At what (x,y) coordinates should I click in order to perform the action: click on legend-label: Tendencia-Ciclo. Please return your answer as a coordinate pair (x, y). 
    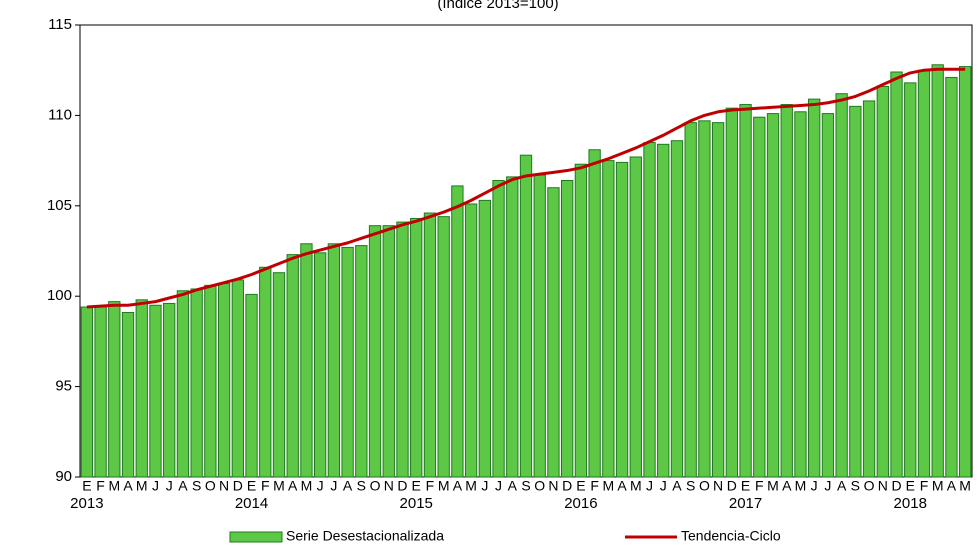
    Looking at the image, I should click on (731, 536).